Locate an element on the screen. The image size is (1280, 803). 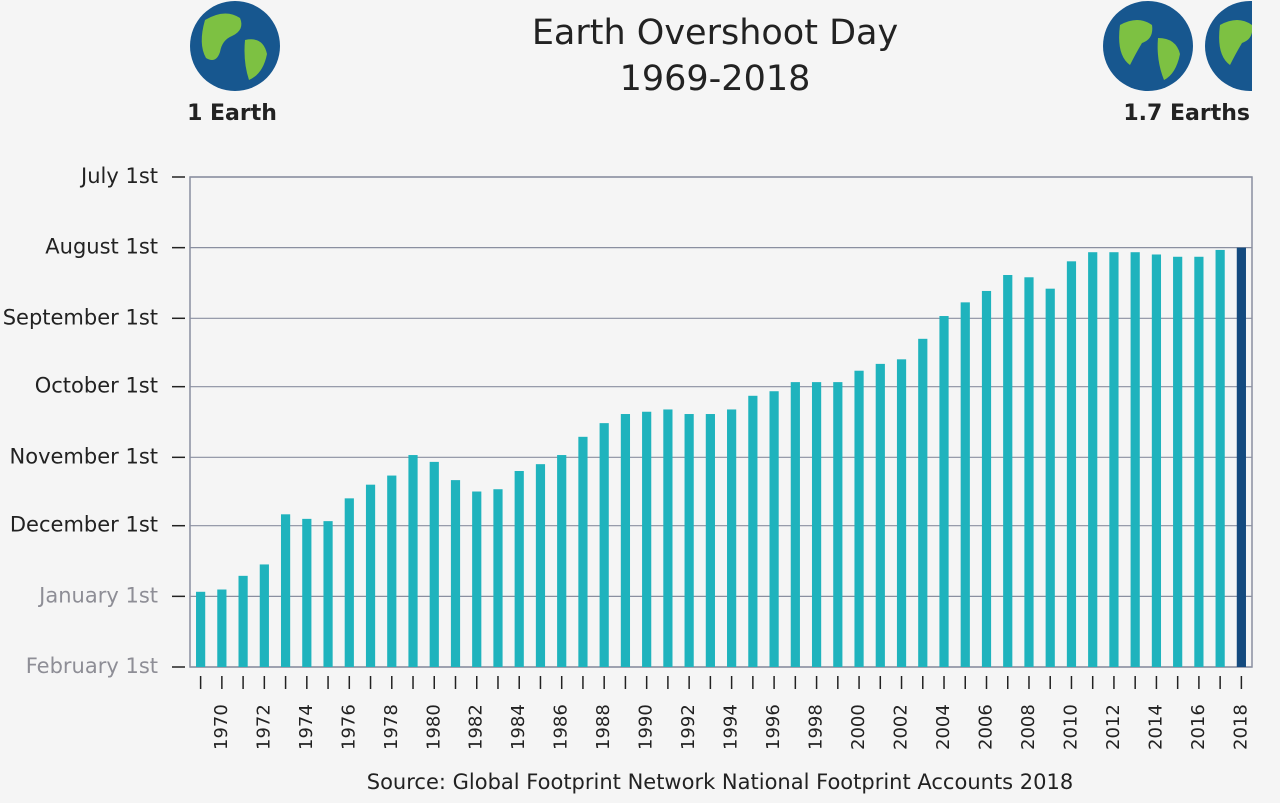
x-tick-label: 2018 is located at coordinates (1240, 727).